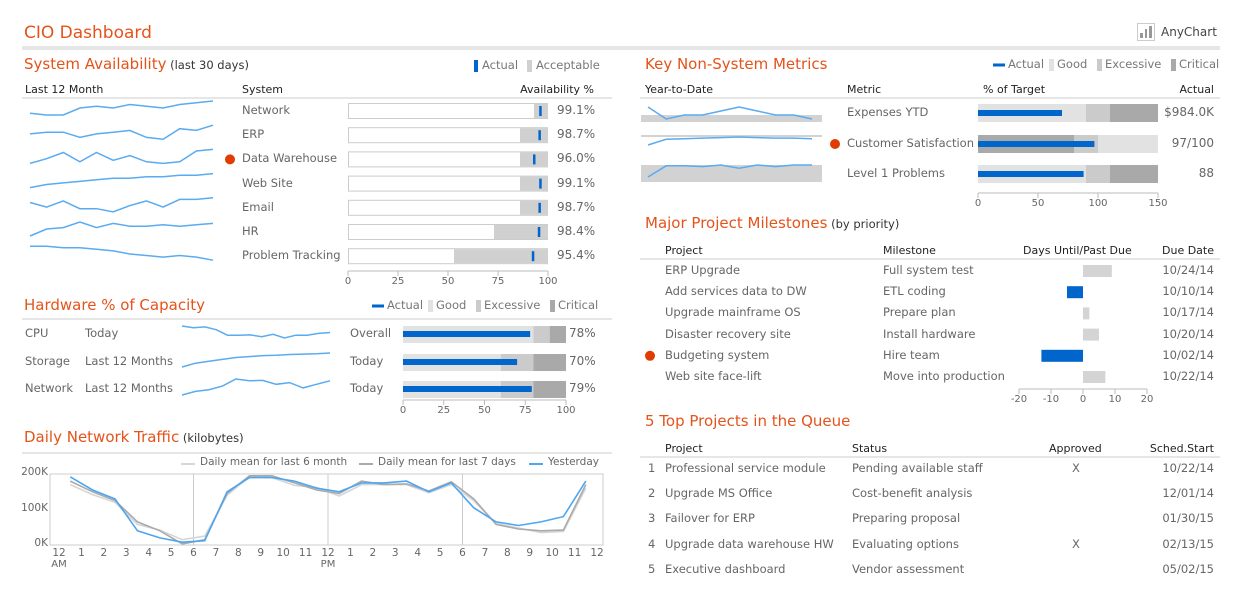 This screenshot has width=1247, height=607. What do you see at coordinates (1075, 448) in the screenshot?
I see `column-header: Approved` at bounding box center [1075, 448].